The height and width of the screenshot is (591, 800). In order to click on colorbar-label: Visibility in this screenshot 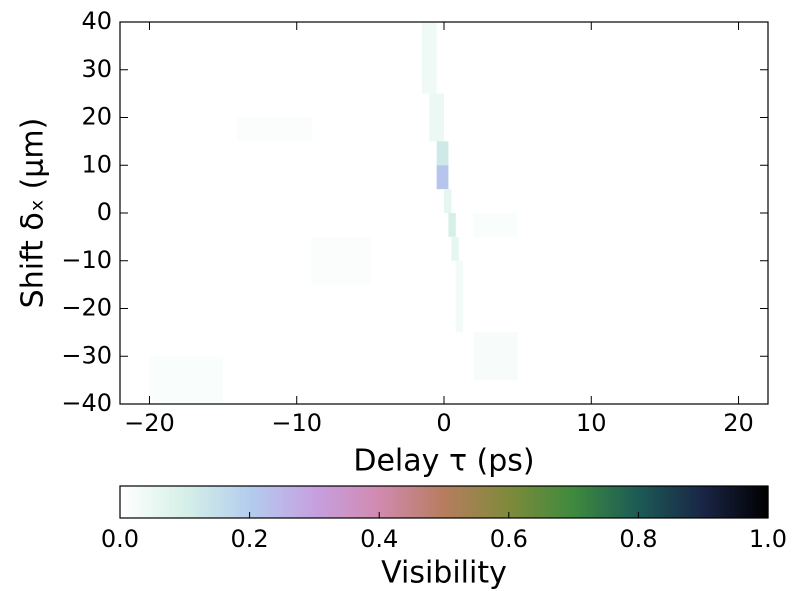, I will do `click(444, 573)`.